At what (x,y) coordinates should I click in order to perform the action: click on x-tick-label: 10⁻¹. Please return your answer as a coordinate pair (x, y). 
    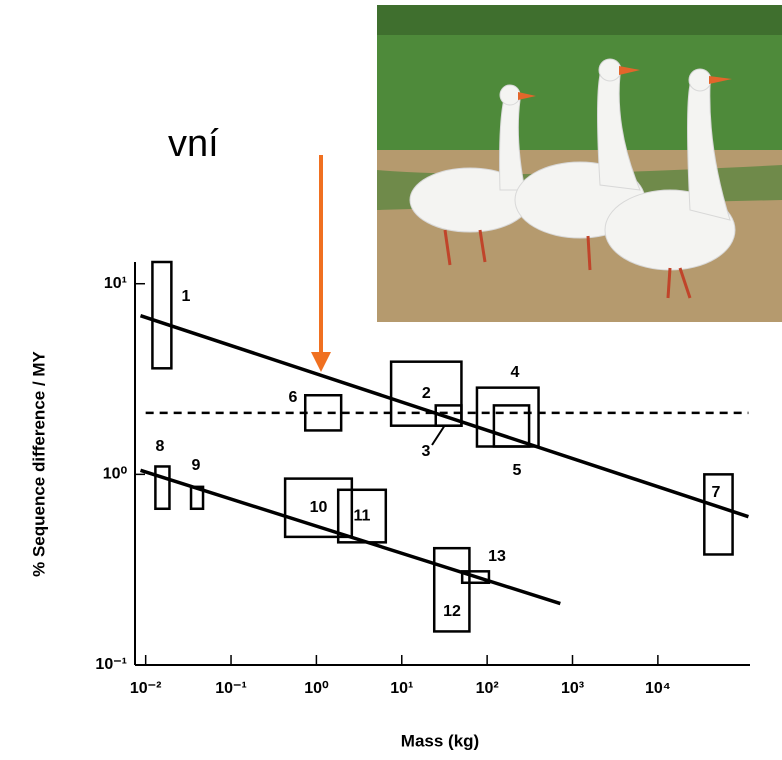
    Looking at the image, I should click on (231, 688).